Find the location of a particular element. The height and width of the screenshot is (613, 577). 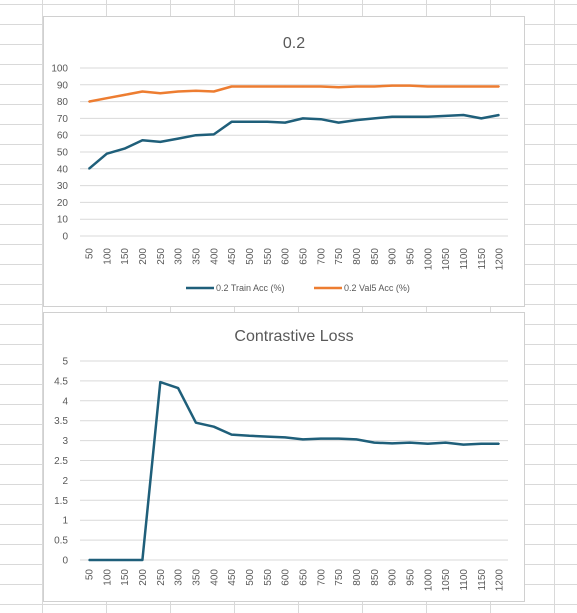

y-tick-label: 4.5 is located at coordinates (61, 381).